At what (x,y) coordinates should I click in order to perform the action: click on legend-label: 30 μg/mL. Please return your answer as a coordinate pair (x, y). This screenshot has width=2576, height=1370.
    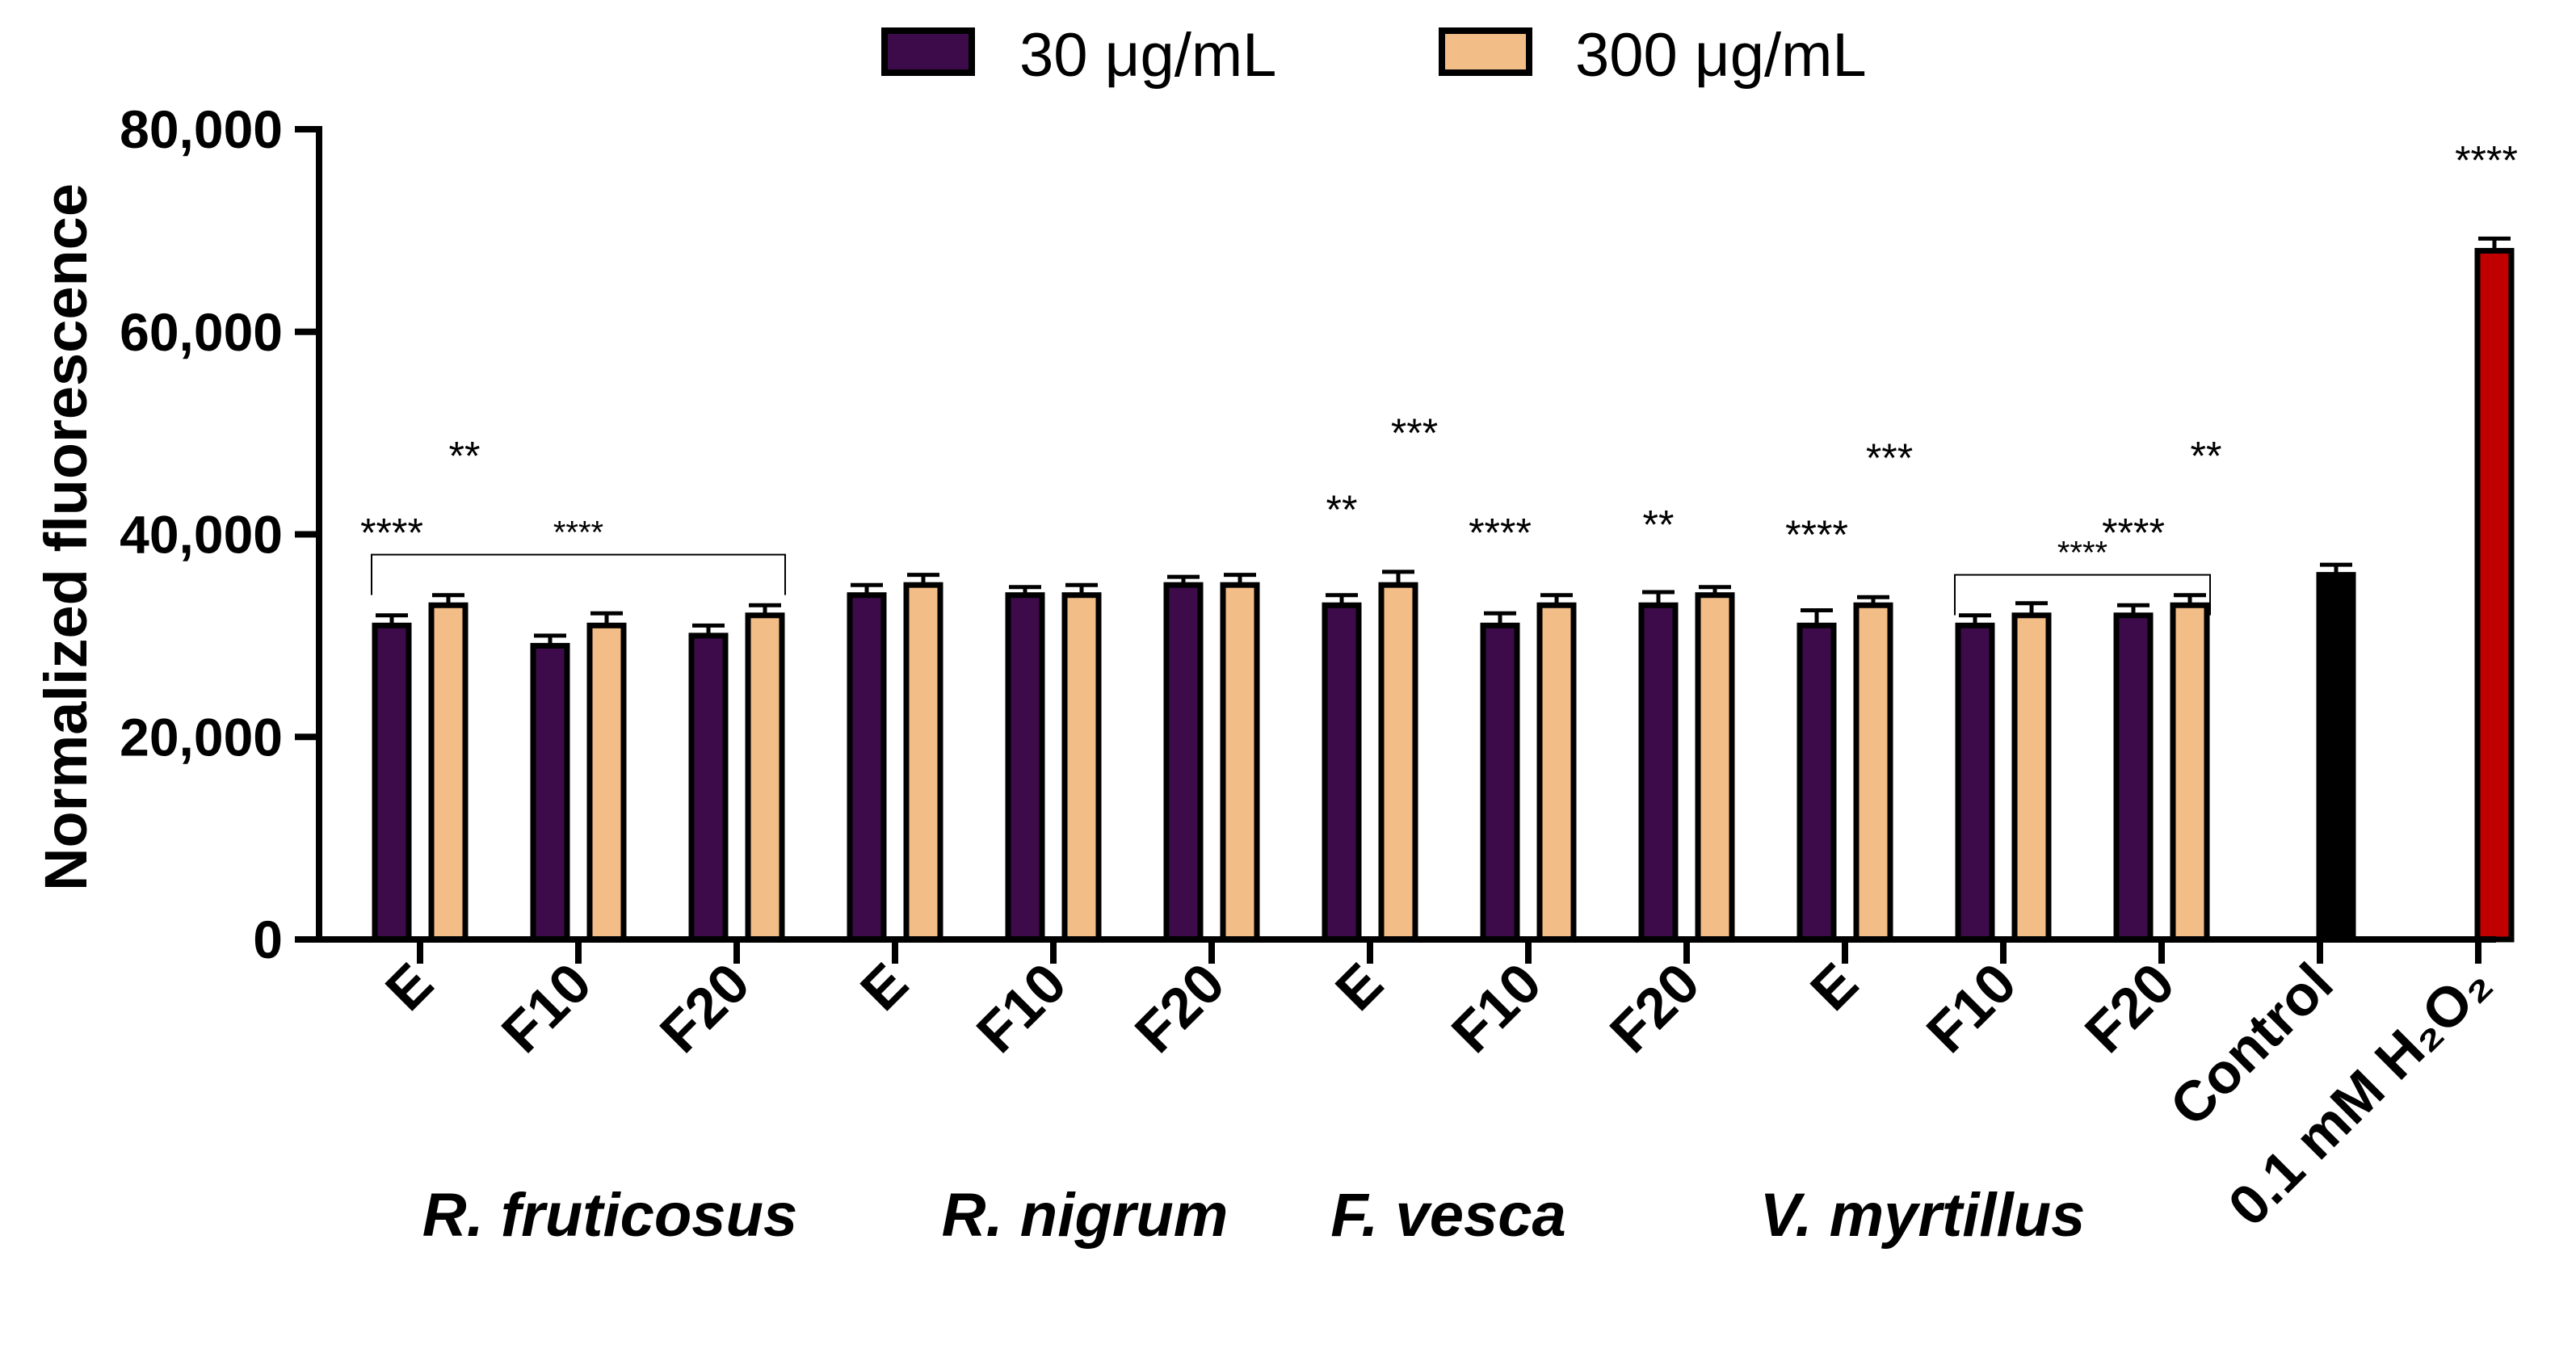
    Looking at the image, I should click on (1147, 55).